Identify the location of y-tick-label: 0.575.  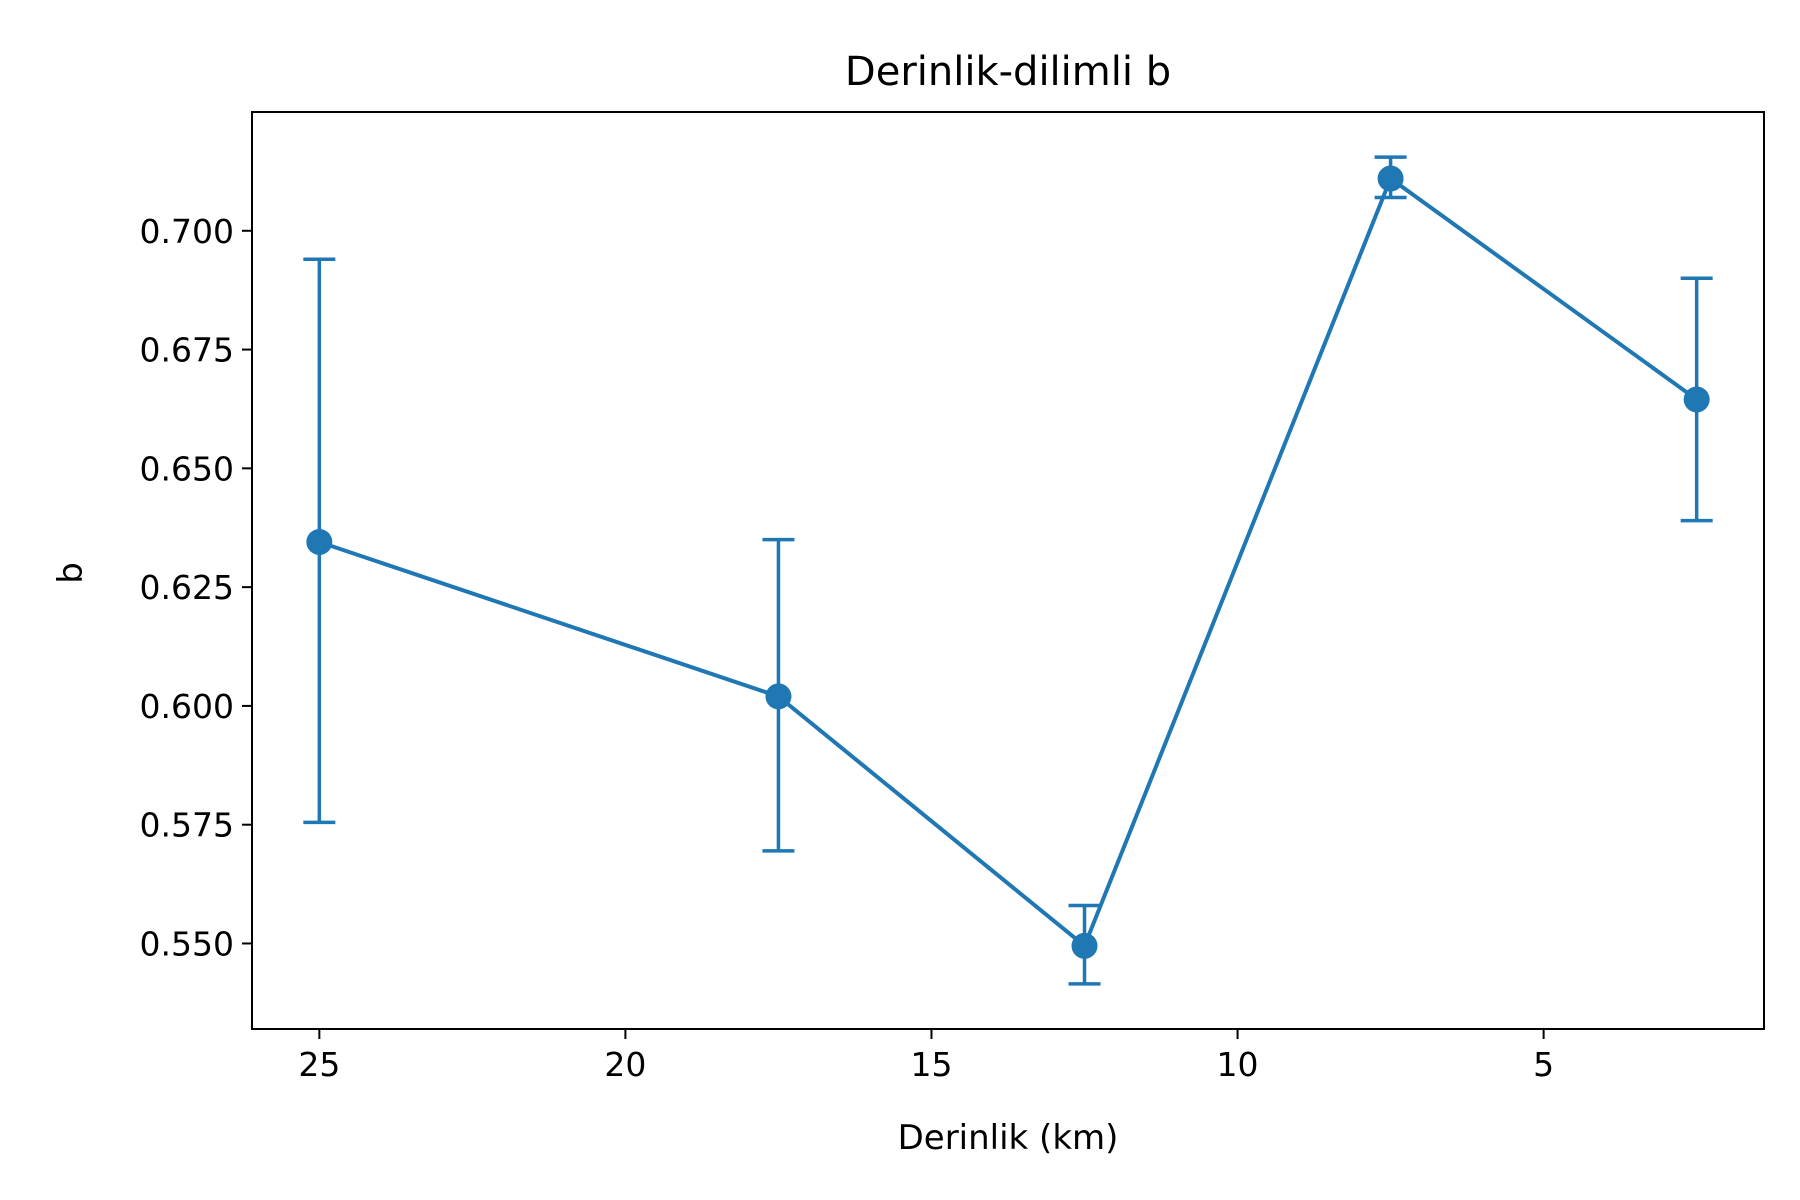
(187, 825).